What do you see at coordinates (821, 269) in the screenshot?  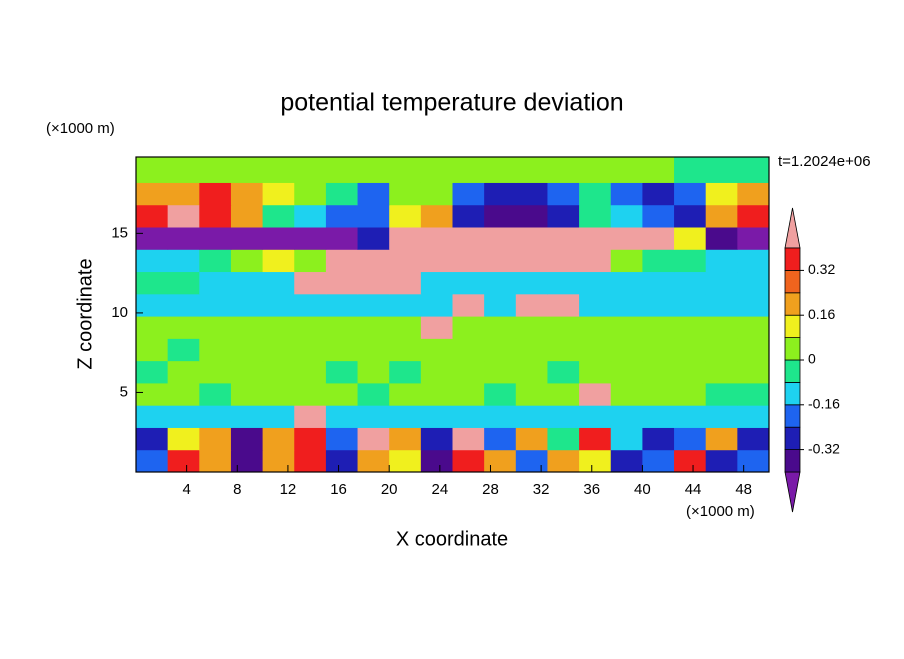 I see `colorbar-tick-label: 0.32` at bounding box center [821, 269].